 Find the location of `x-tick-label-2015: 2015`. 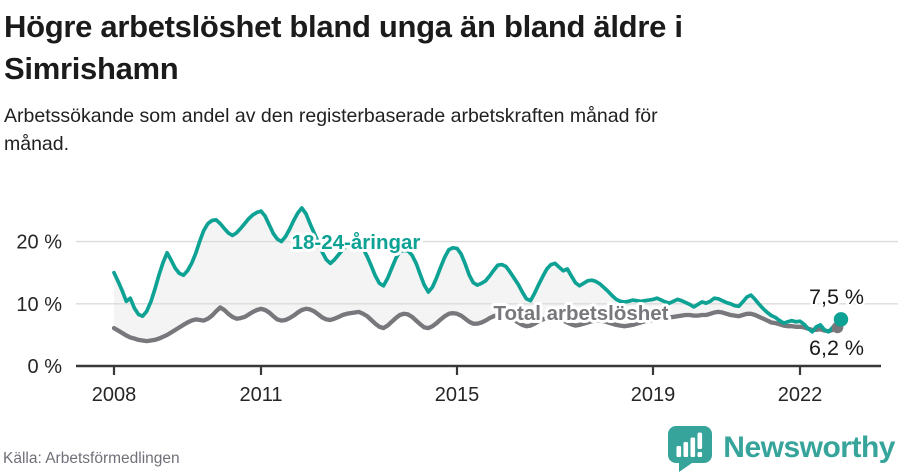

x-tick-label-2015: 2015 is located at coordinates (457, 395).